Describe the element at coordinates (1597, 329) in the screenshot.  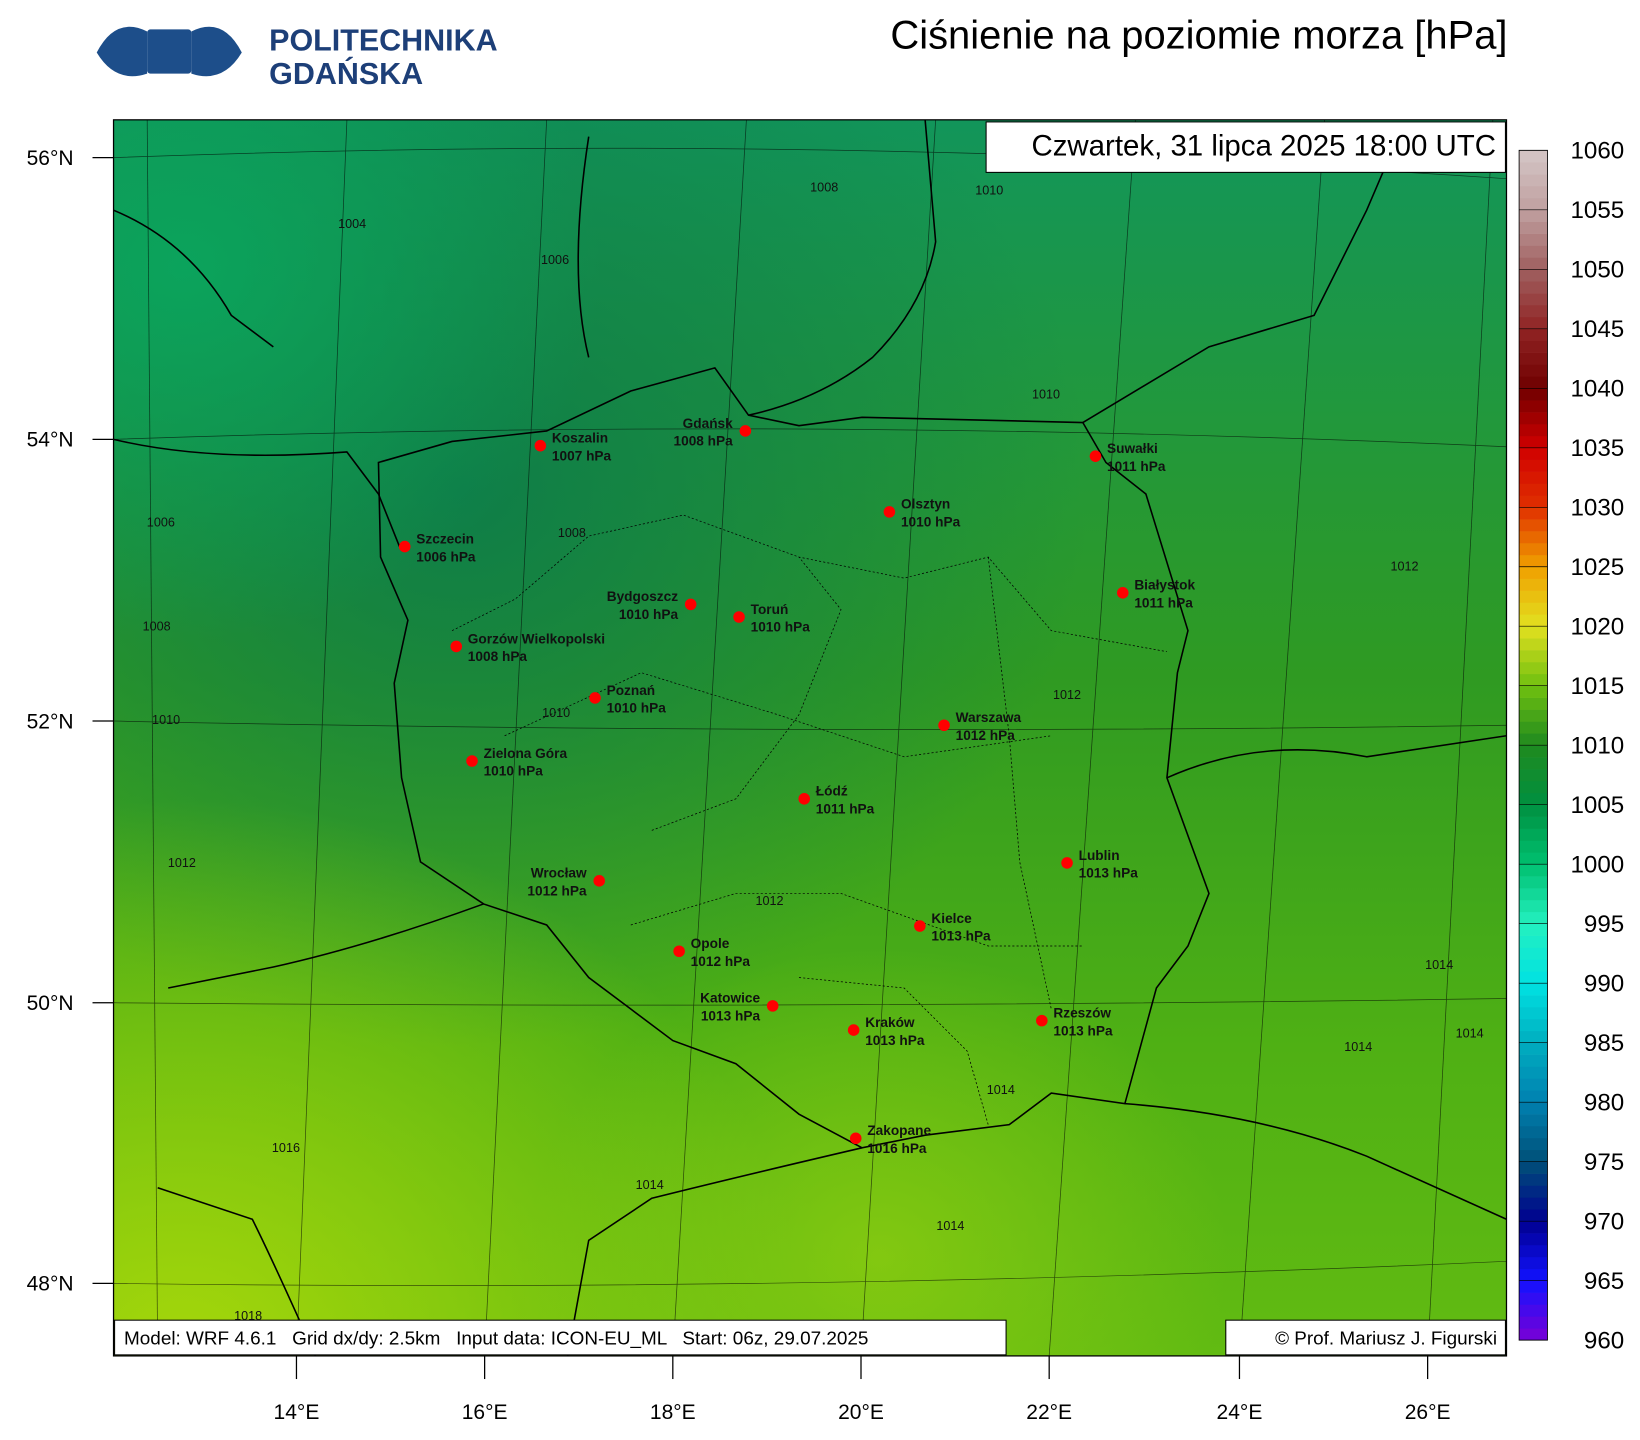
I see `colorbar-label: 1045` at that location.